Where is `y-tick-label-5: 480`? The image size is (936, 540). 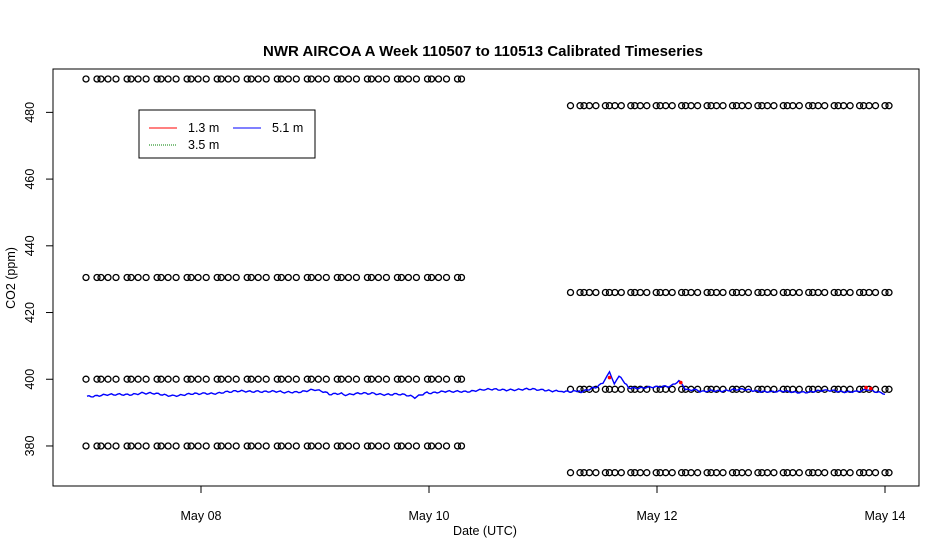
y-tick-label-5: 480 is located at coordinates (30, 112).